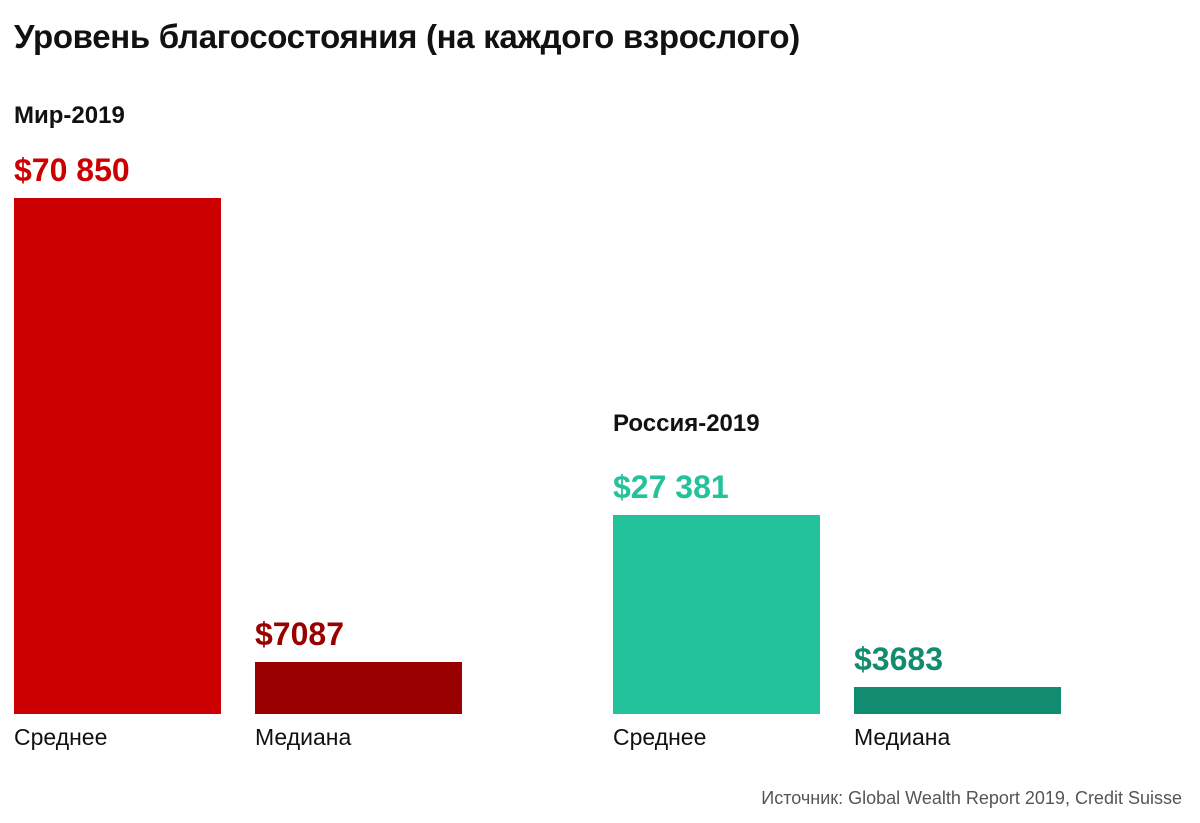  Describe the element at coordinates (898, 659) in the screenshot. I see `value-label-russia-median: $3683` at that location.